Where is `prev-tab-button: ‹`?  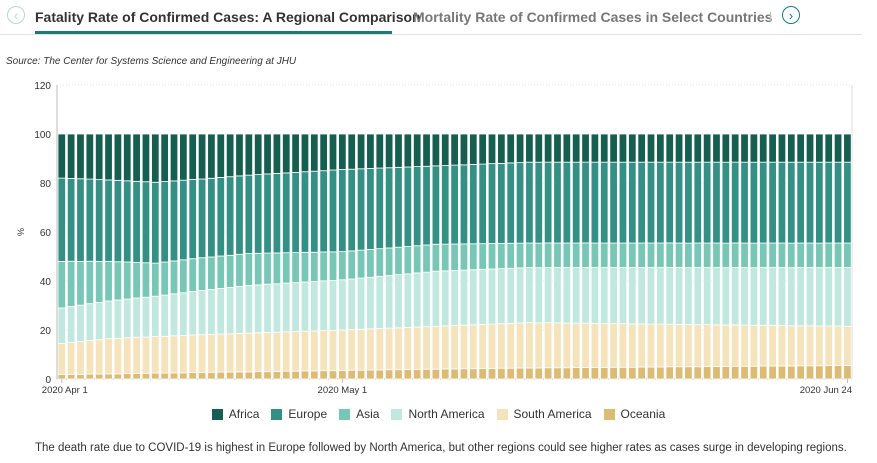 prev-tab-button: ‹ is located at coordinates (16, 15).